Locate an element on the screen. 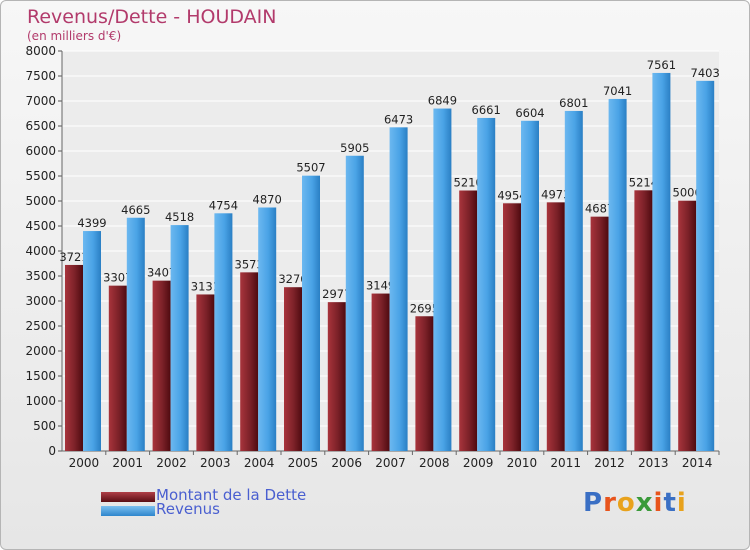 This screenshot has width=750, height=550. y-tick-label: 7000 is located at coordinates (40, 101).